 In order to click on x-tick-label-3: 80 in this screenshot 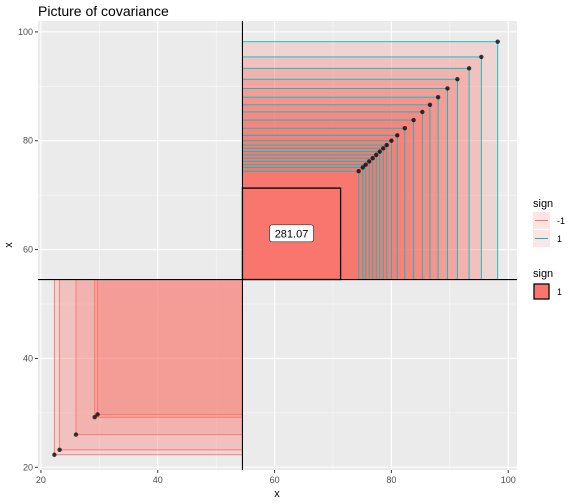, I will do `click(391, 480)`.